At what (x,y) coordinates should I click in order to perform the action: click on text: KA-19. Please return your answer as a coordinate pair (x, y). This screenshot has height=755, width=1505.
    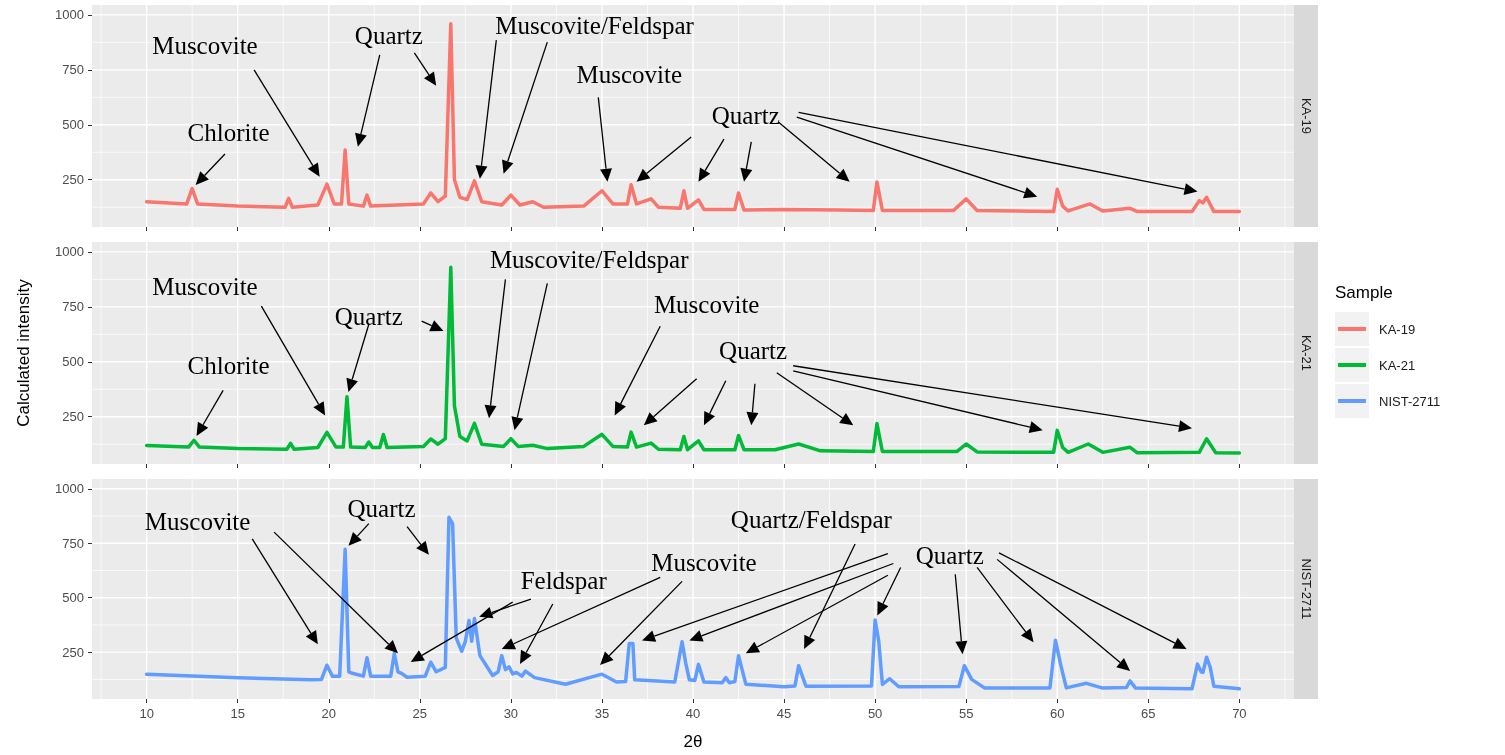
    Looking at the image, I should click on (1306, 116).